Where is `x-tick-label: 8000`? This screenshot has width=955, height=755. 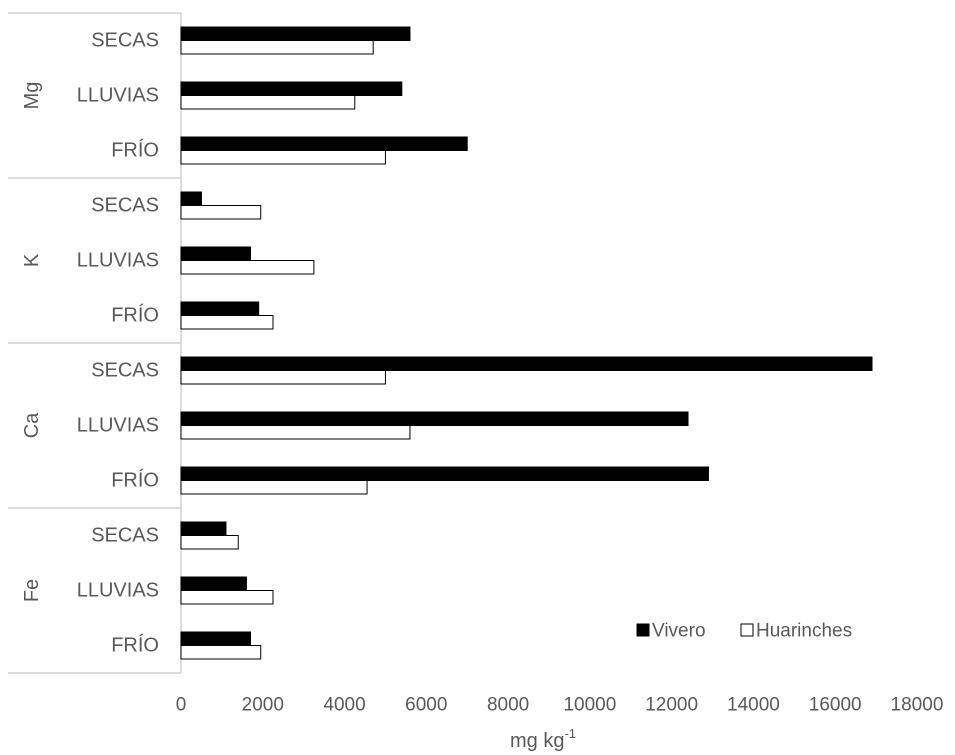
x-tick-label: 8000 is located at coordinates (508, 705).